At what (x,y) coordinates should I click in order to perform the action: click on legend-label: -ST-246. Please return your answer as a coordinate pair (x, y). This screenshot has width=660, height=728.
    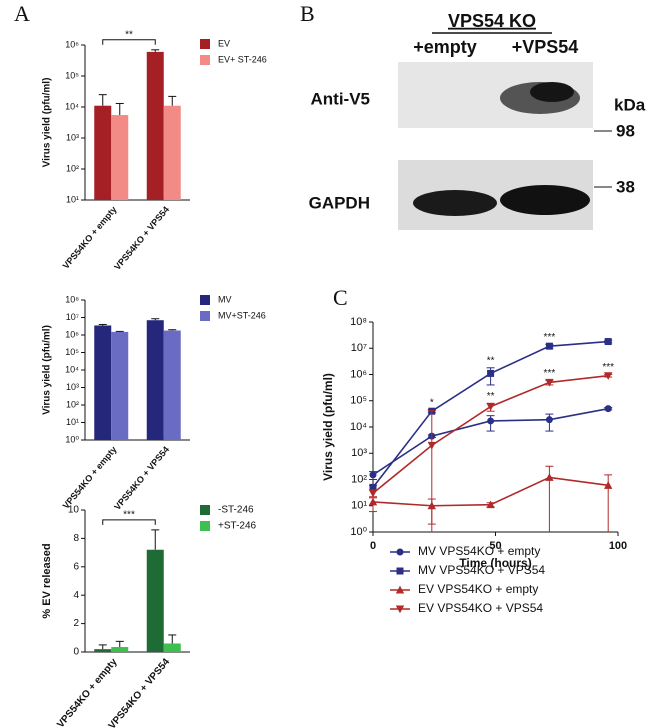
    Looking at the image, I should click on (236, 510).